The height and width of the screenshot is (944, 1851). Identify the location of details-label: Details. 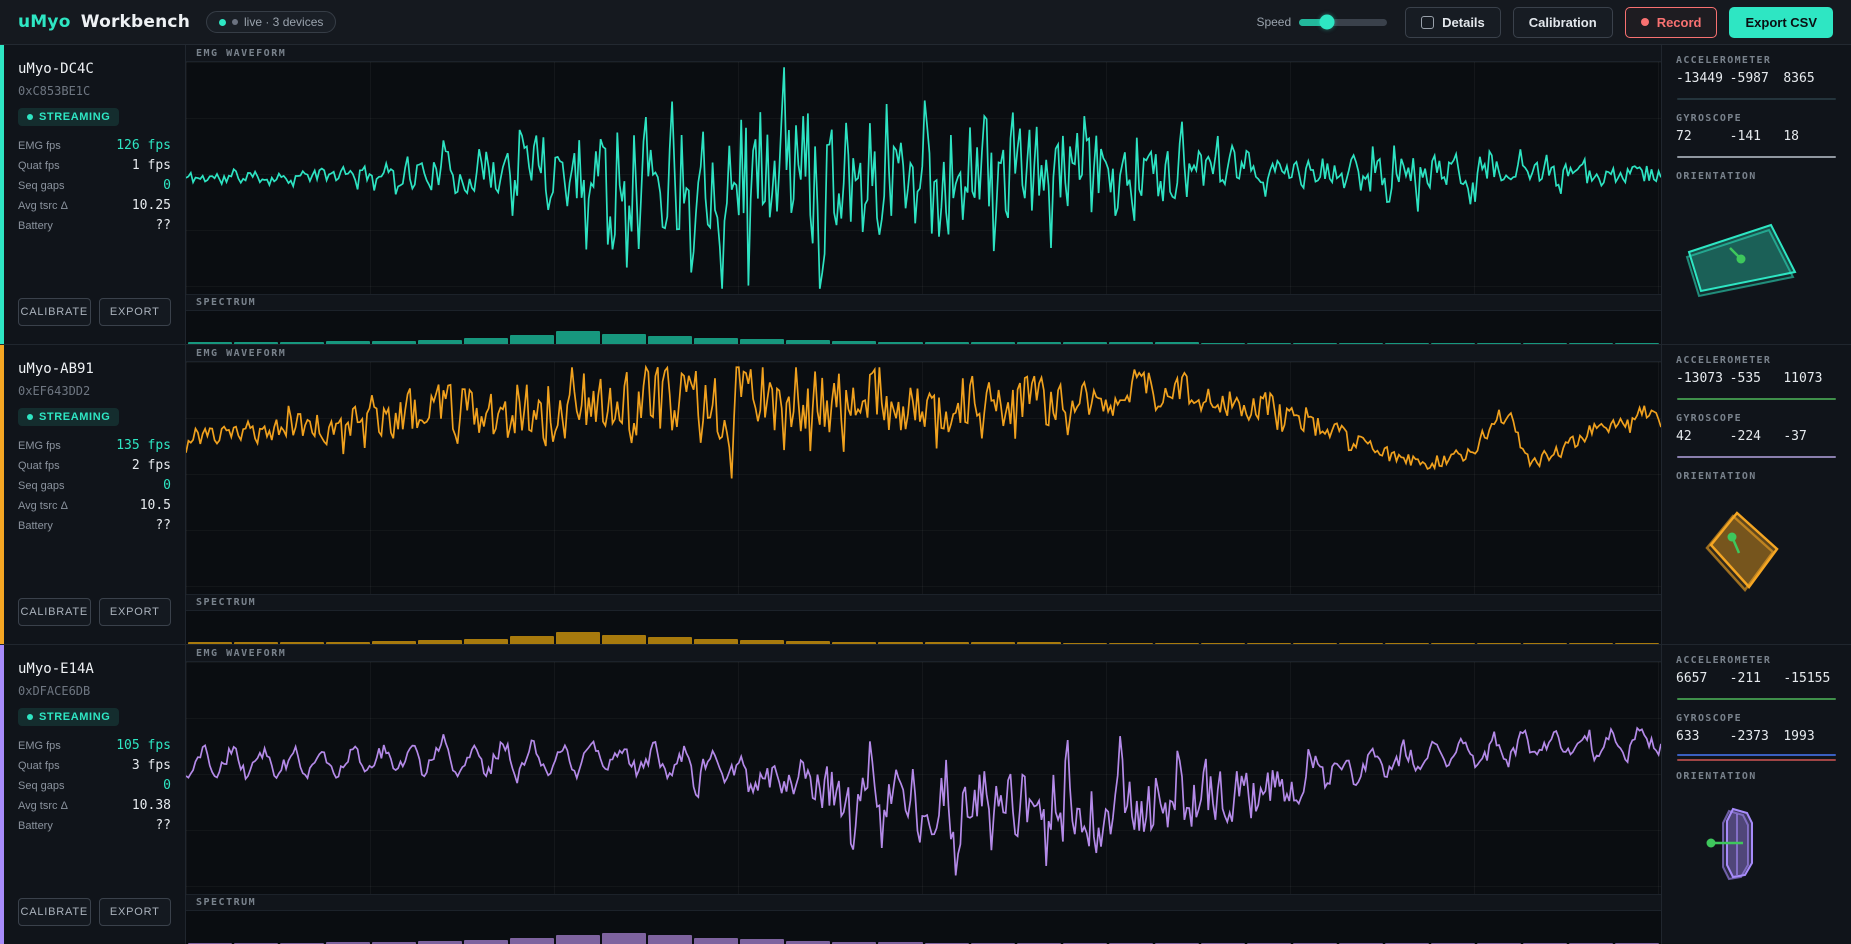
(1463, 22).